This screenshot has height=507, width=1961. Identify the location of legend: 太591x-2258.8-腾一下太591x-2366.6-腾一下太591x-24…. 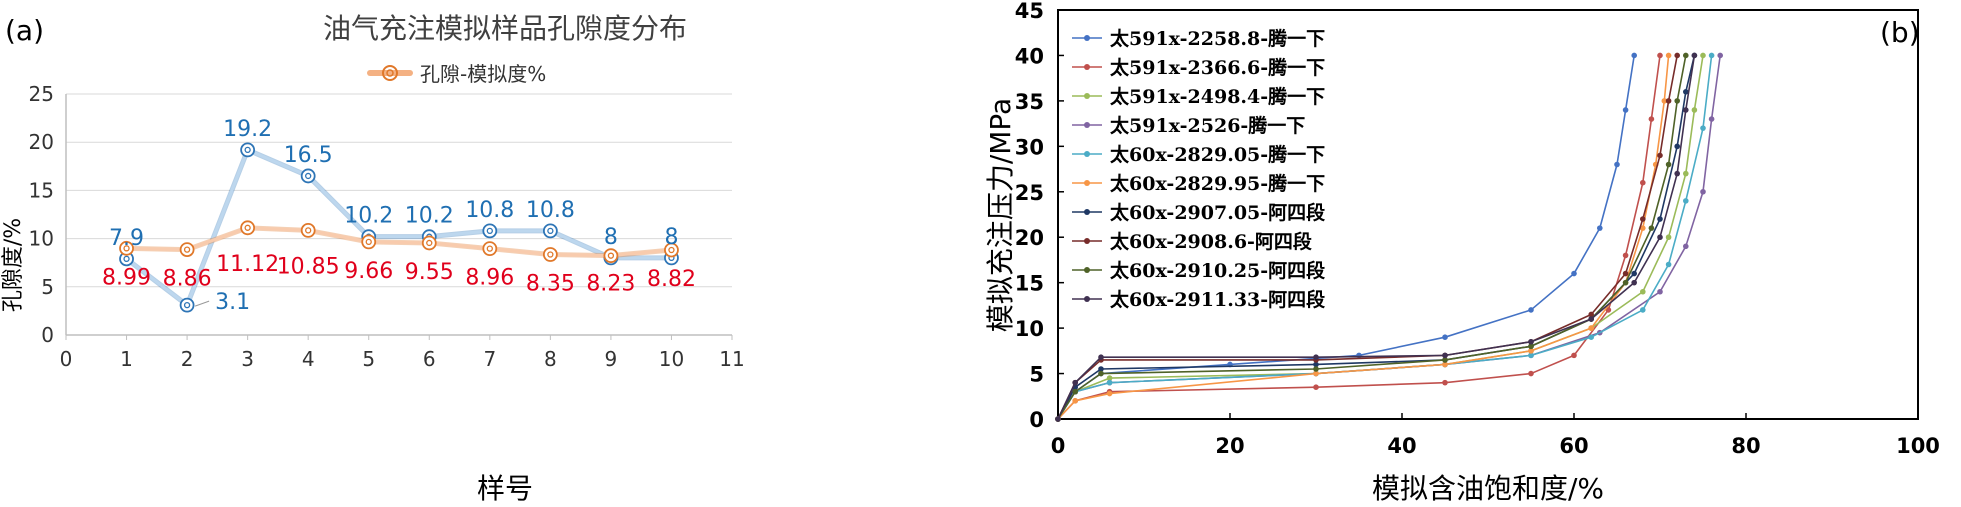
(1199, 169).